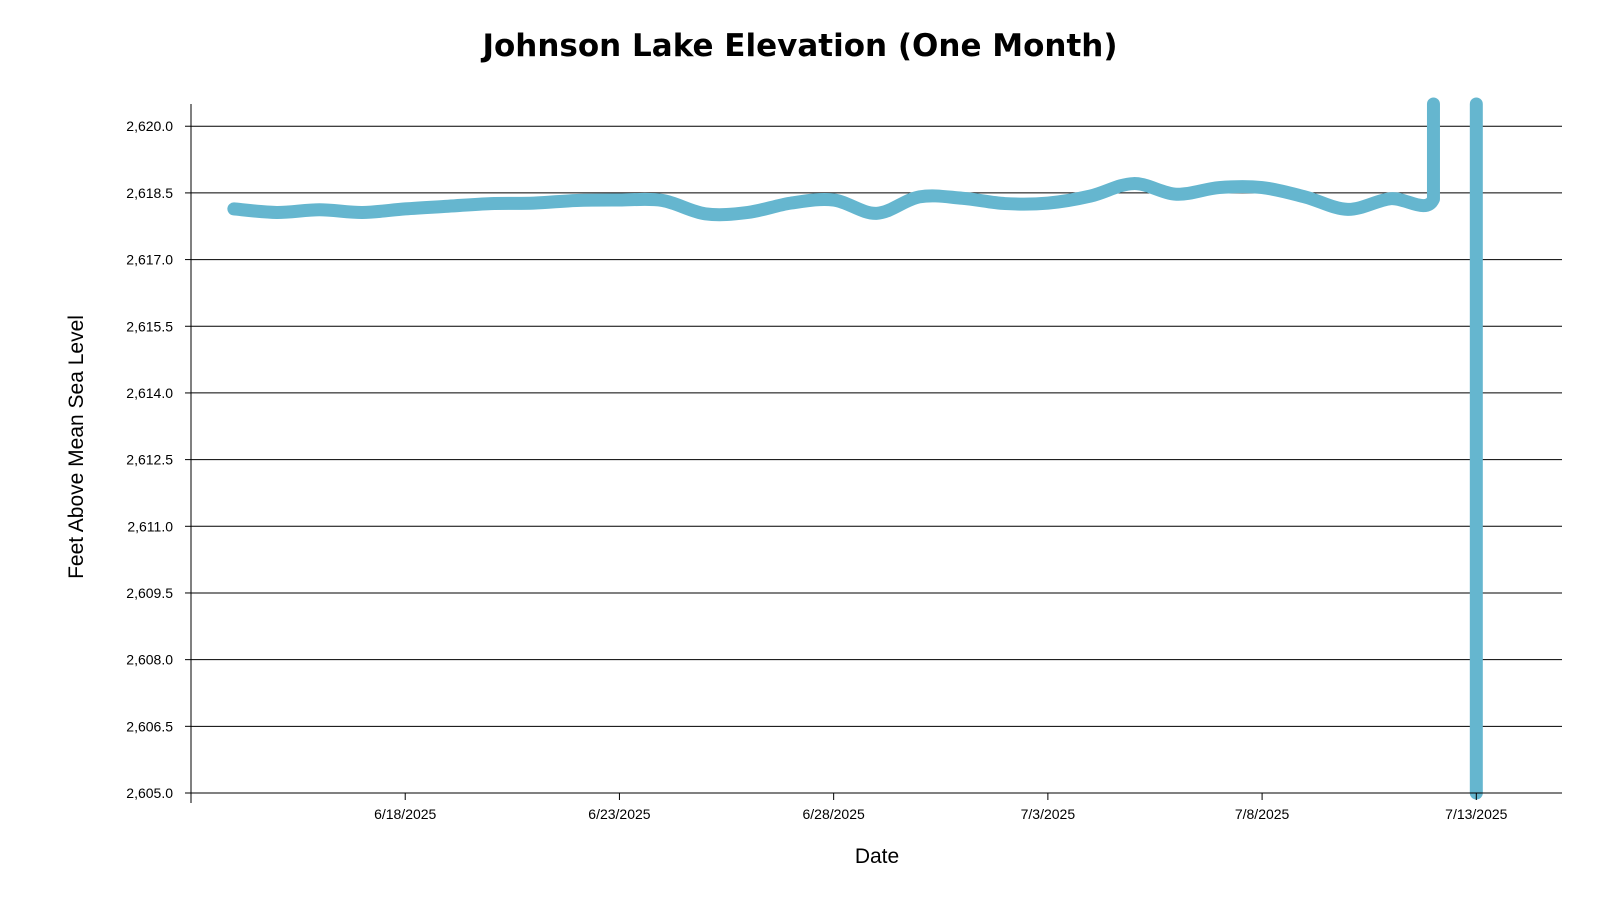 This screenshot has height=900, width=1600. Describe the element at coordinates (800, 46) in the screenshot. I see `chart-title: Johnson Lake Elevation (One Month)` at that location.